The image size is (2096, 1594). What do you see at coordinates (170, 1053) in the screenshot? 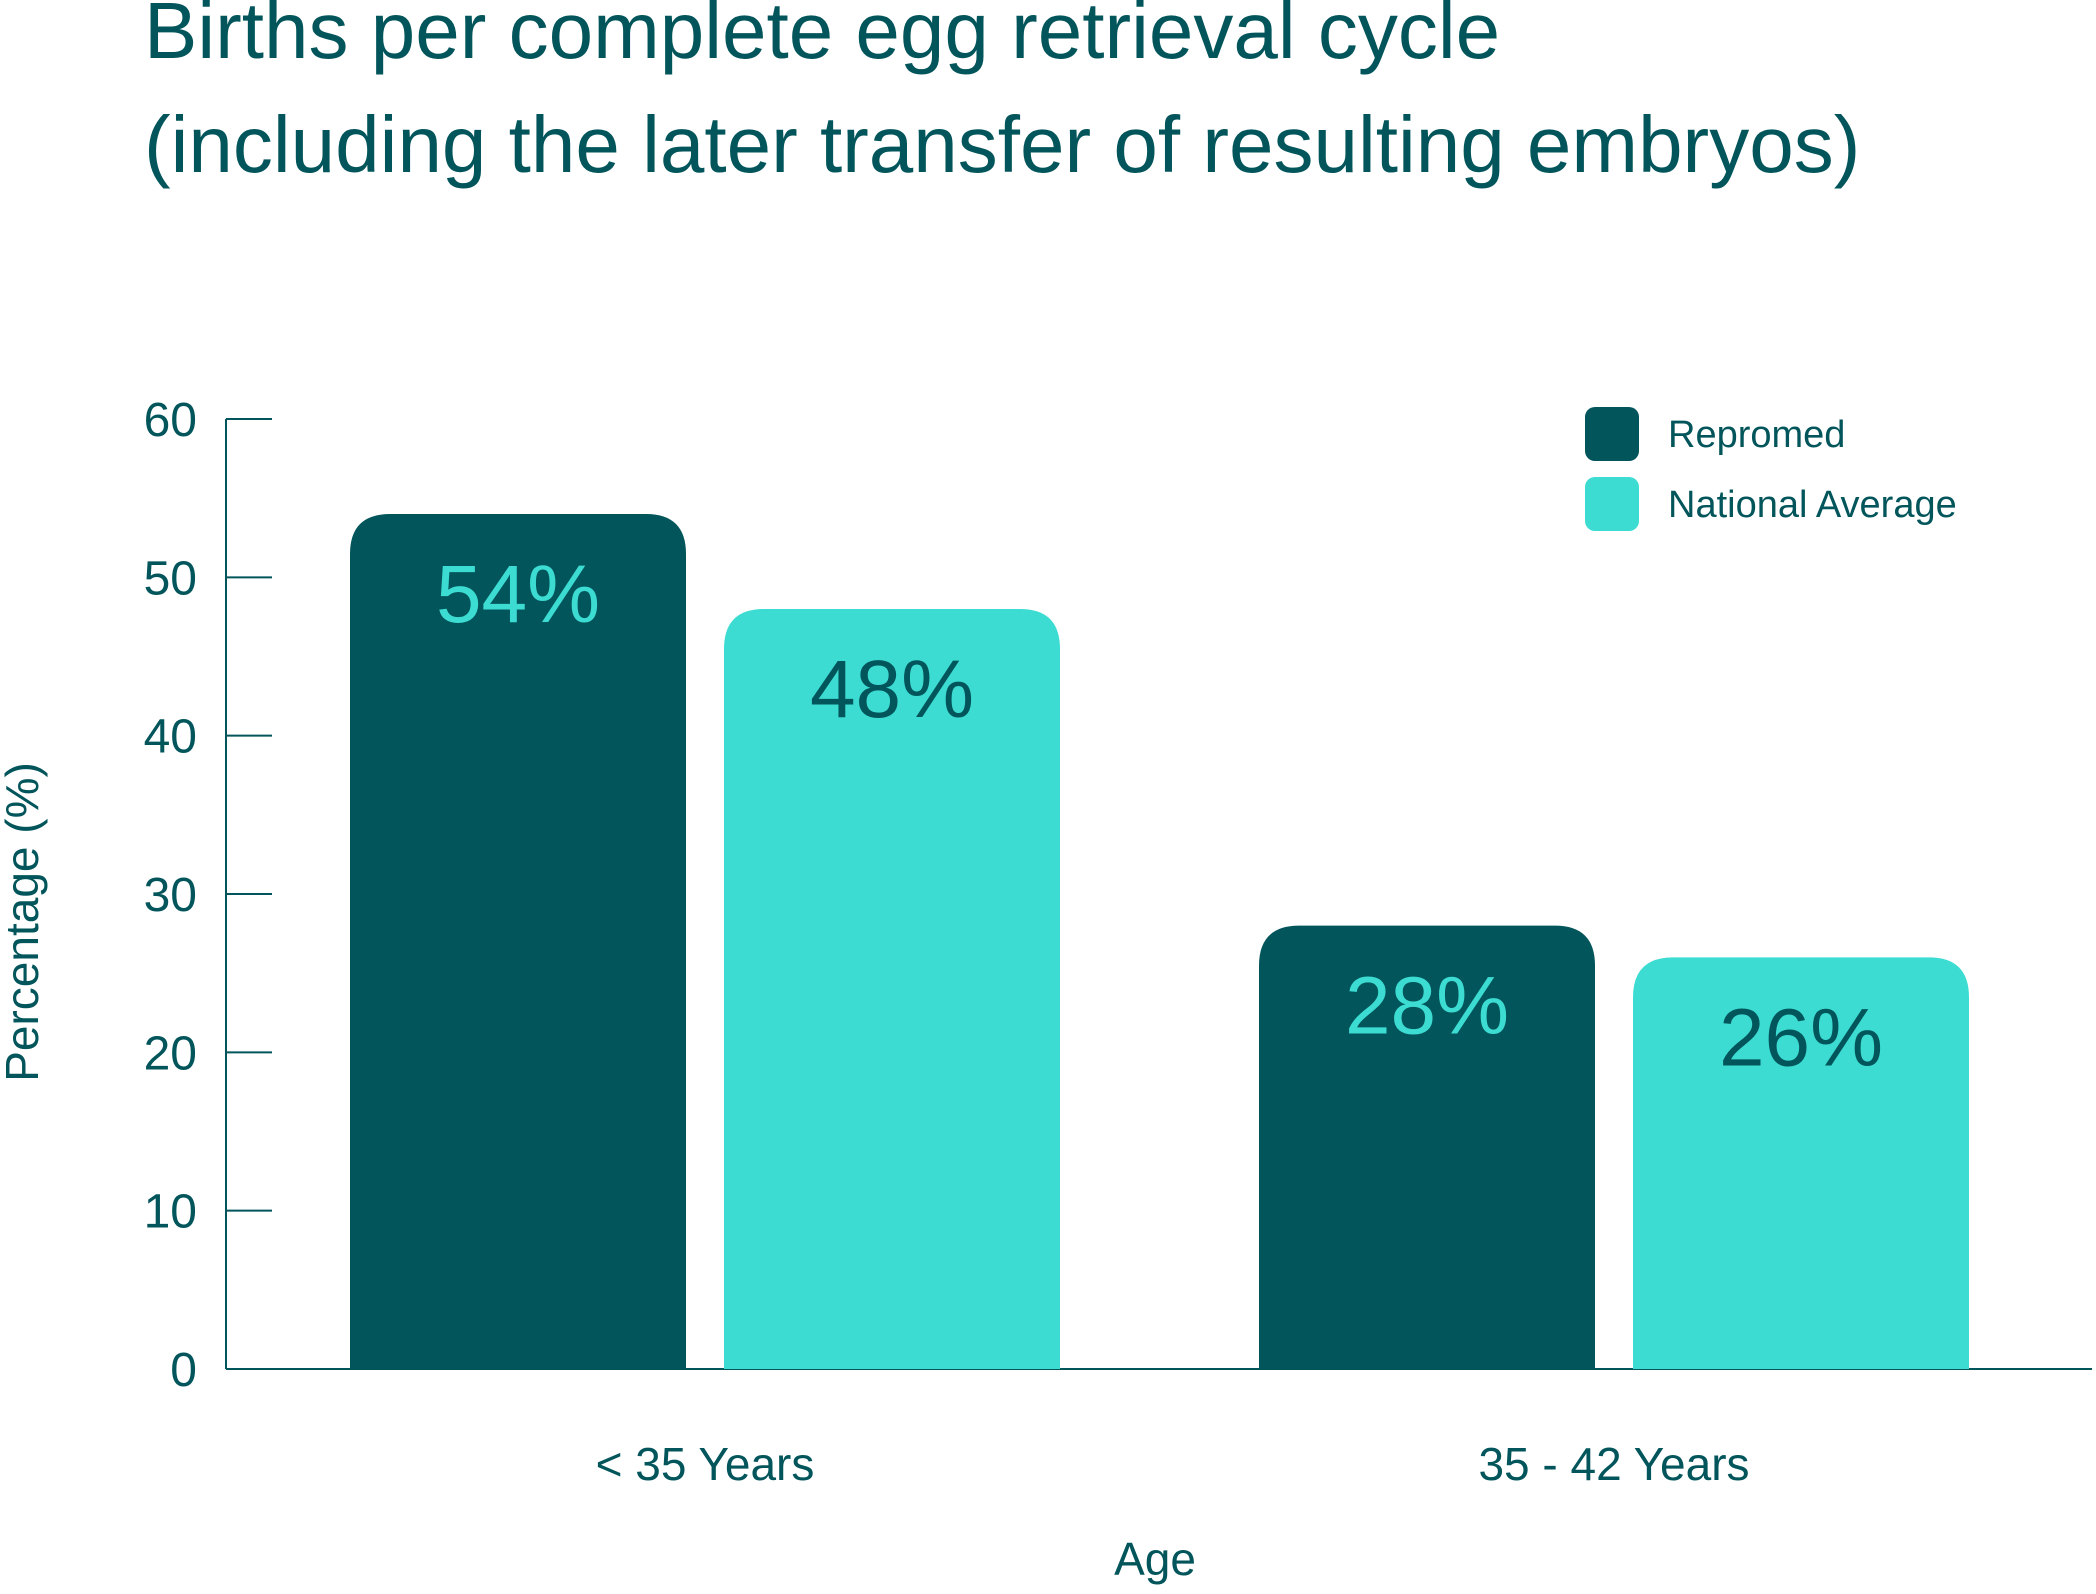
I see `y-tick-label: 20` at bounding box center [170, 1053].